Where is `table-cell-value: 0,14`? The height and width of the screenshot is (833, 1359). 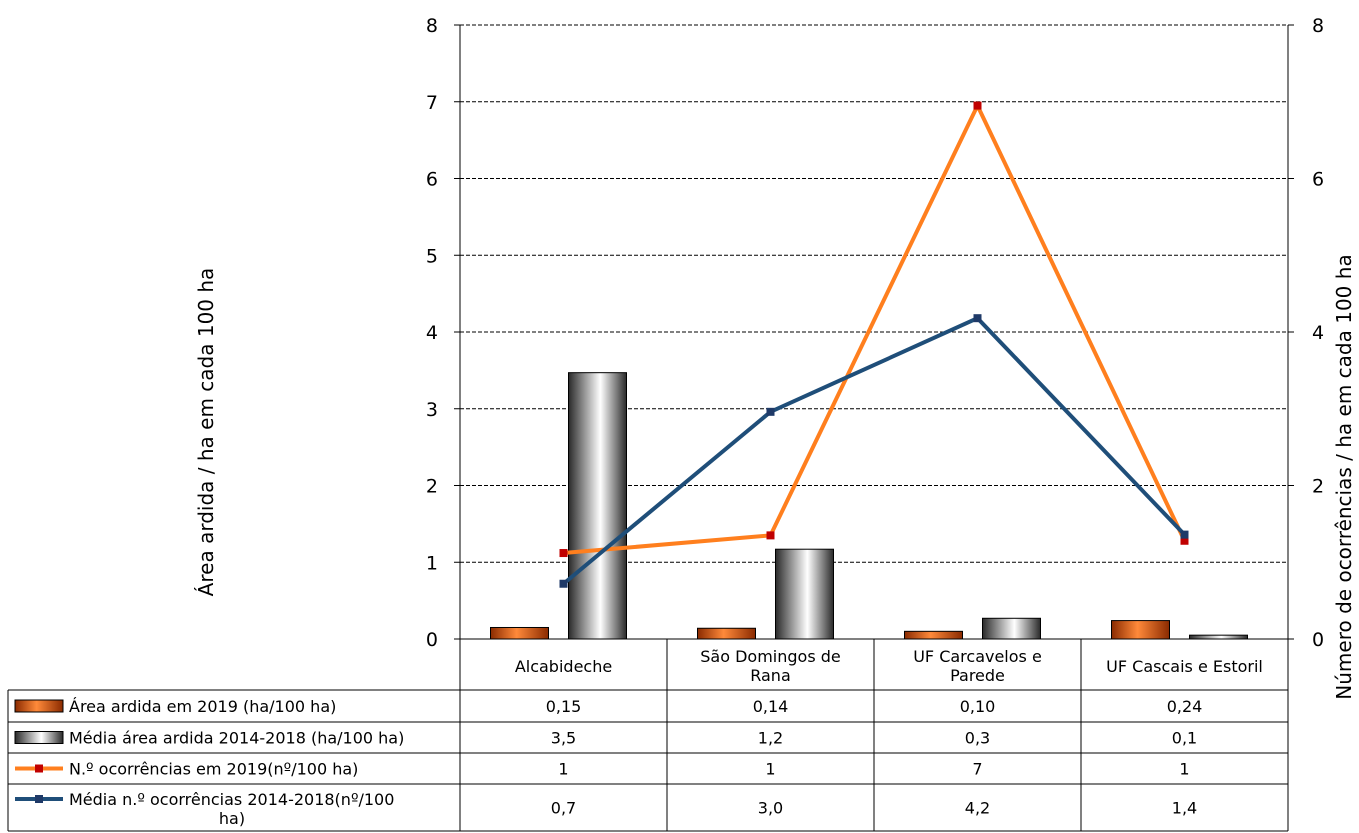 table-cell-value: 0,14 is located at coordinates (771, 706).